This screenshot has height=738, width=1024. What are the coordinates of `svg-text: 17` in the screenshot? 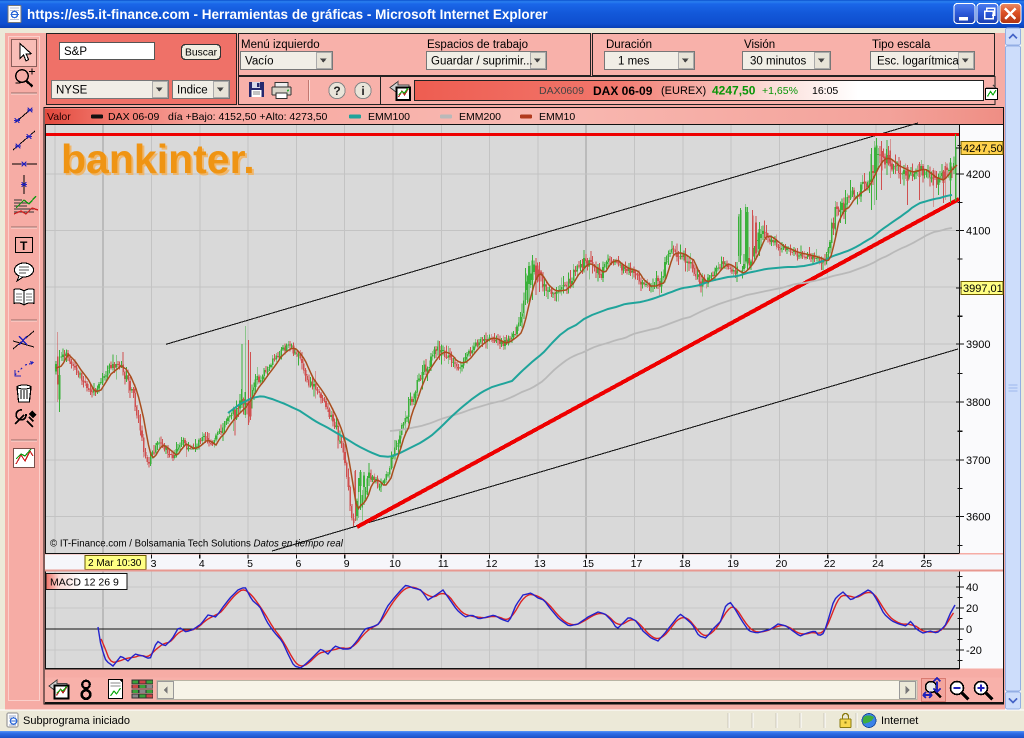 It's located at (637, 564).